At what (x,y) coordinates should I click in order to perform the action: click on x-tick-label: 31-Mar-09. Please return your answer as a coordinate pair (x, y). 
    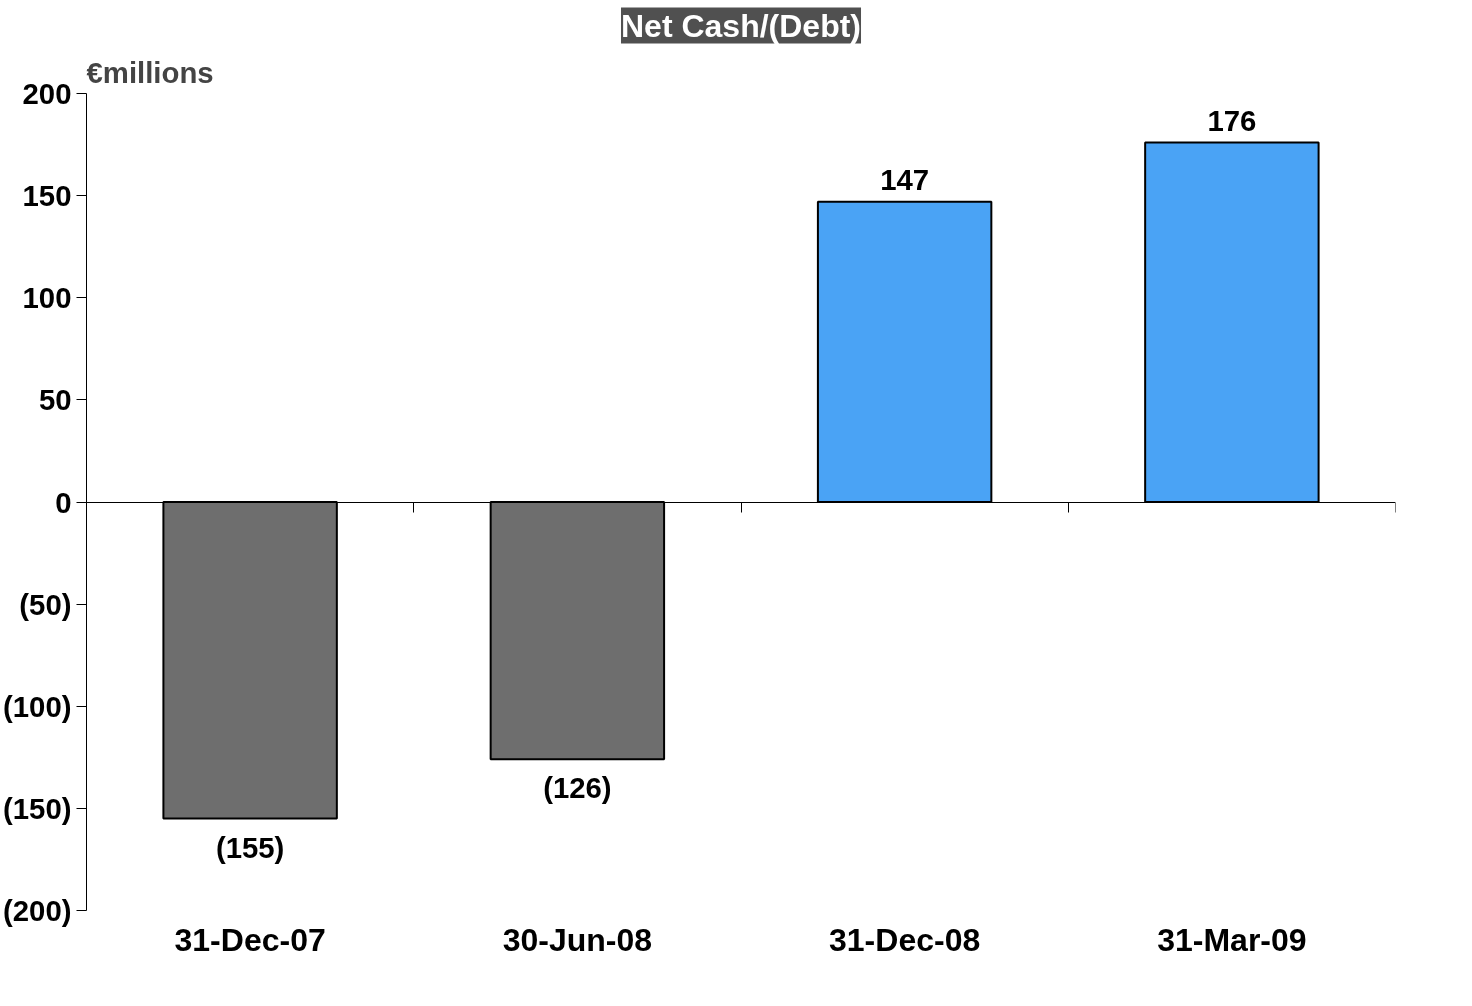
    Looking at the image, I should click on (1232, 939).